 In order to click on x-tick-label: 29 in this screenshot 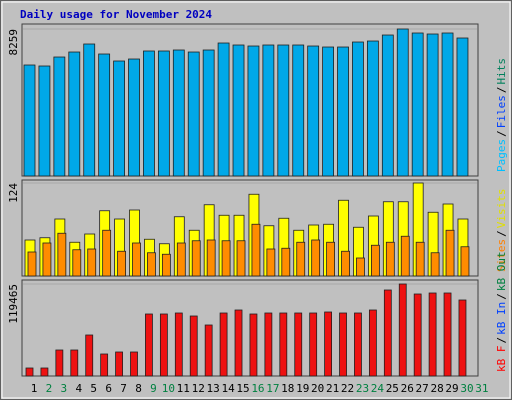, I will do `click(451, 388)`.